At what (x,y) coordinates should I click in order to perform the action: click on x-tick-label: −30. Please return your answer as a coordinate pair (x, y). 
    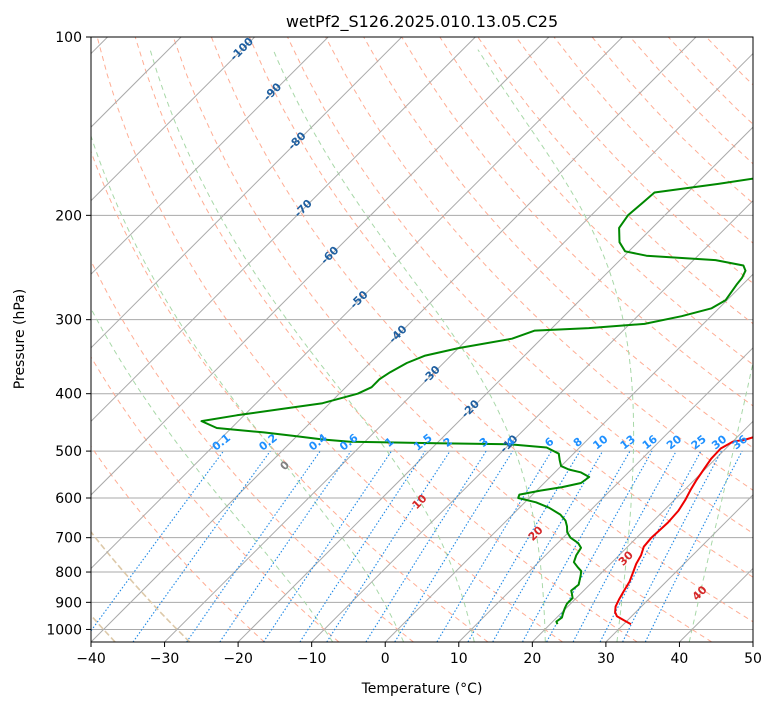
    Looking at the image, I should click on (165, 659).